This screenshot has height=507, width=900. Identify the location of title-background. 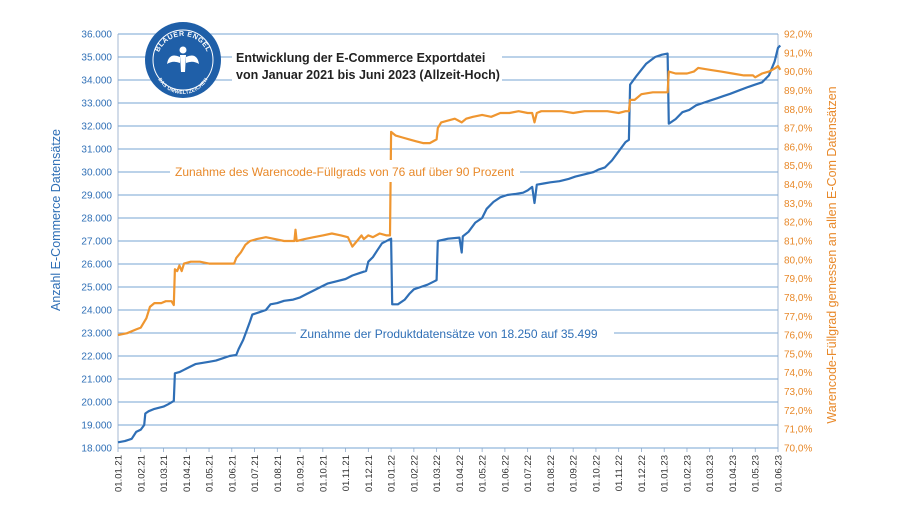
(367, 67).